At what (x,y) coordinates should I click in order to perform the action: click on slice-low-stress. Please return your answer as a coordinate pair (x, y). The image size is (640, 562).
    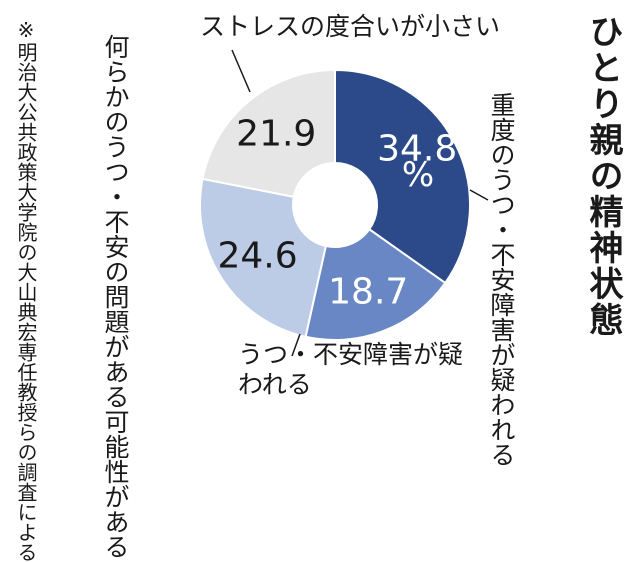
    Looking at the image, I should click on (268, 133).